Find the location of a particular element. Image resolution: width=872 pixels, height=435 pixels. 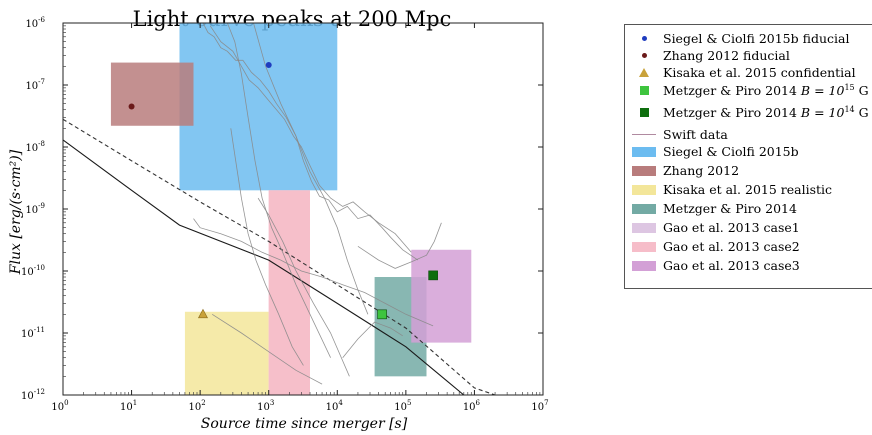

legend-item: Metzger & Piro 2014 B = 1014 G is located at coordinates (750, 112).